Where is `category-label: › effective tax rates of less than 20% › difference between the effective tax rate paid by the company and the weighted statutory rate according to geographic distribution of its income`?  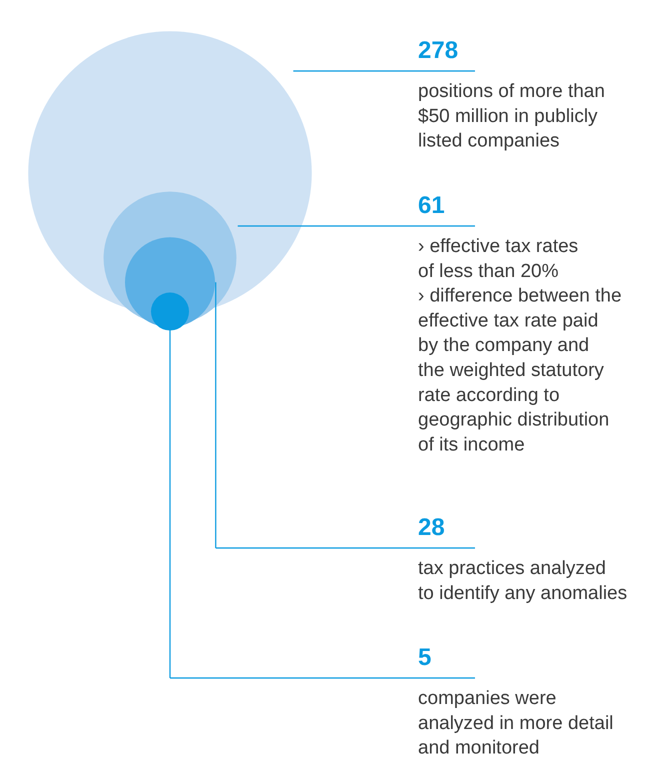 category-label: › effective tax rates of less than 20% › difference between the effective tax rate paid by the company and the weighted statutory rate according to geographic distribution of its income is located at coordinates (520, 346).